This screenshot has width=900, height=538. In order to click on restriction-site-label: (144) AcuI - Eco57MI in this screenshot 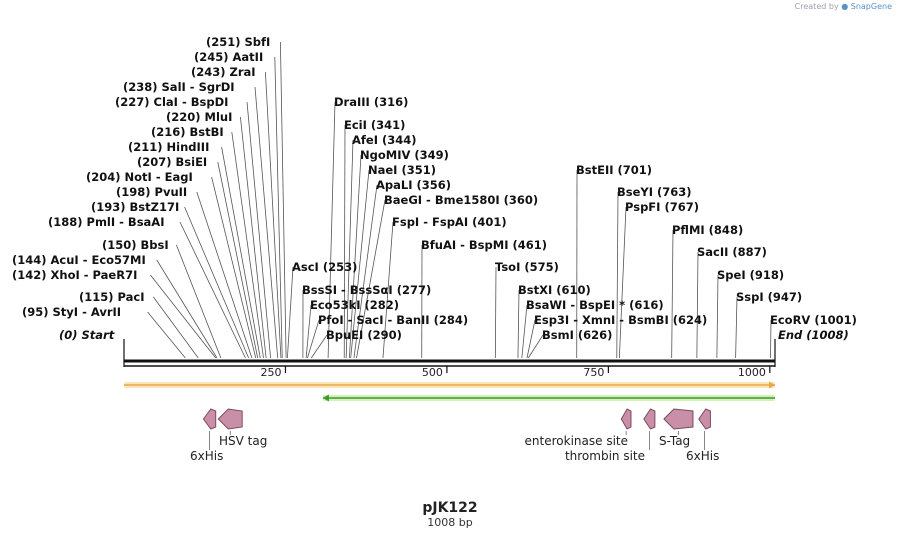, I will do `click(79, 260)`.